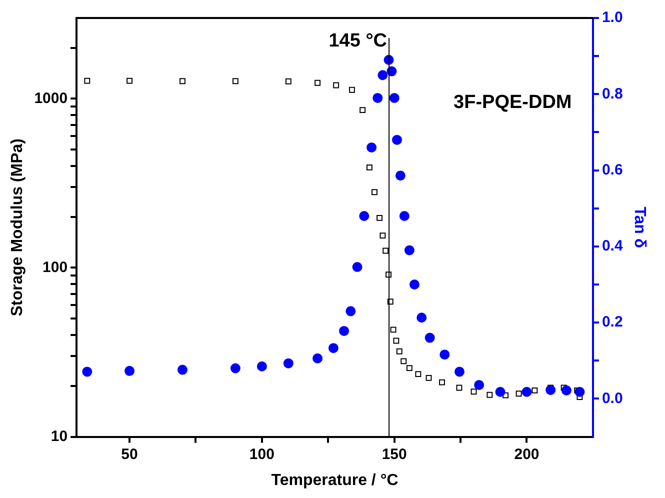 This screenshot has height=498, width=665. What do you see at coordinates (612, 322) in the screenshot?
I see `y2-tick-label: 0.2` at bounding box center [612, 322].